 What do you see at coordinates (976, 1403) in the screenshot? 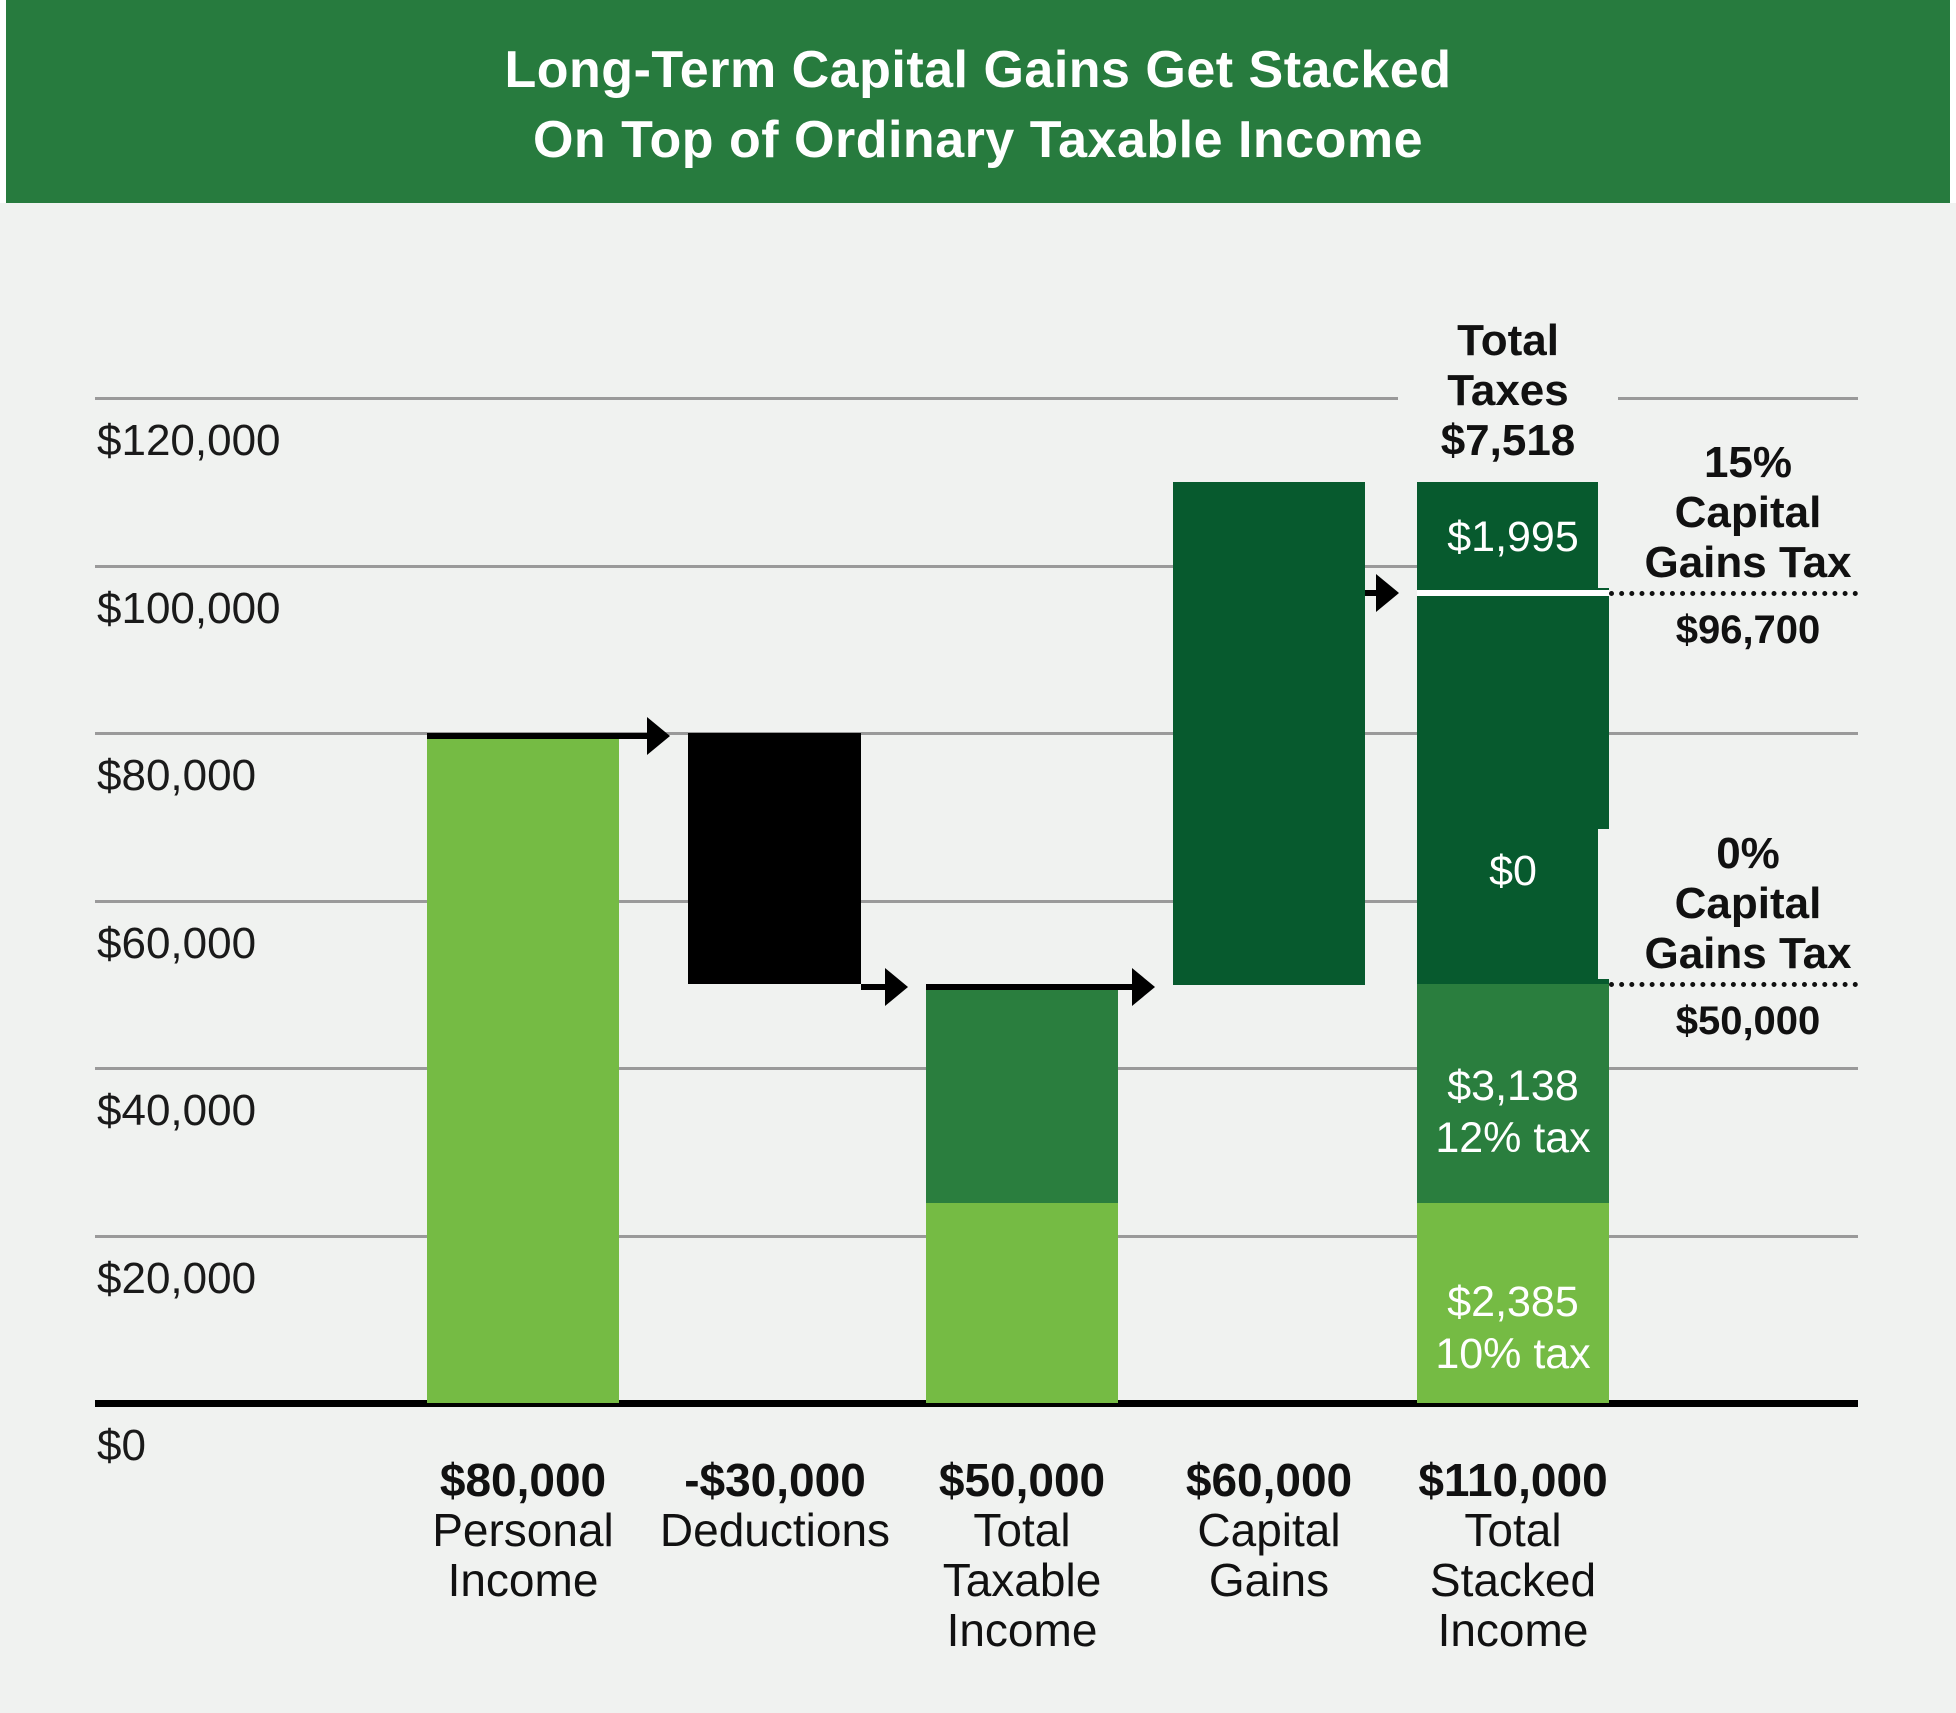
I see `x-axis-line` at bounding box center [976, 1403].